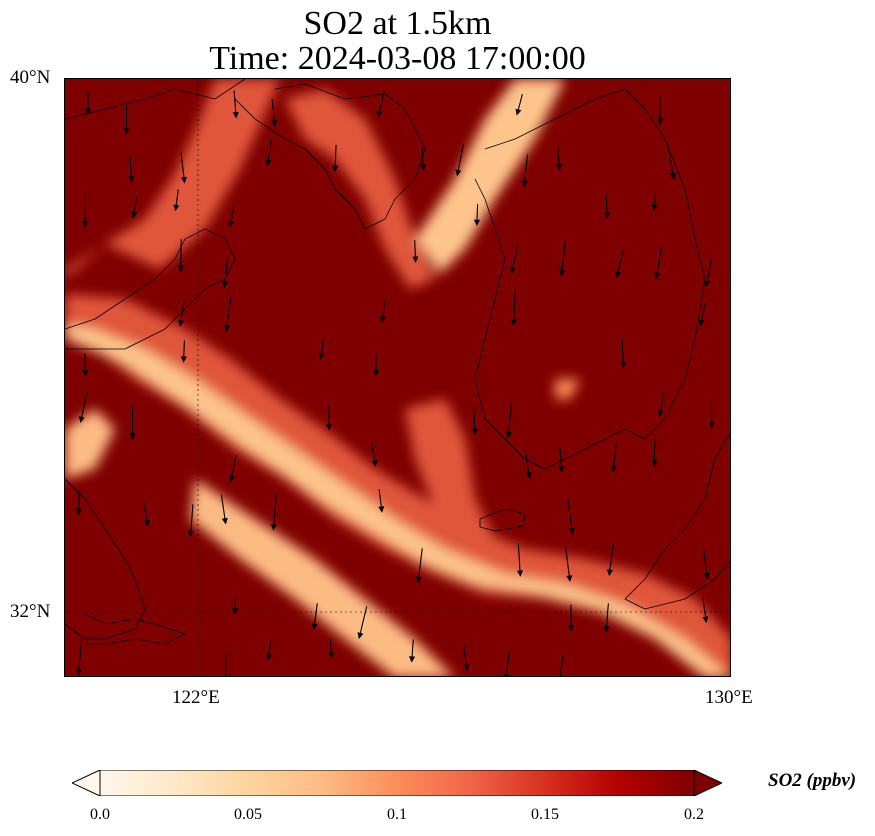 This screenshot has width=875, height=836. Describe the element at coordinates (545, 814) in the screenshot. I see `colorbar-tick-3: 0.15` at that location.